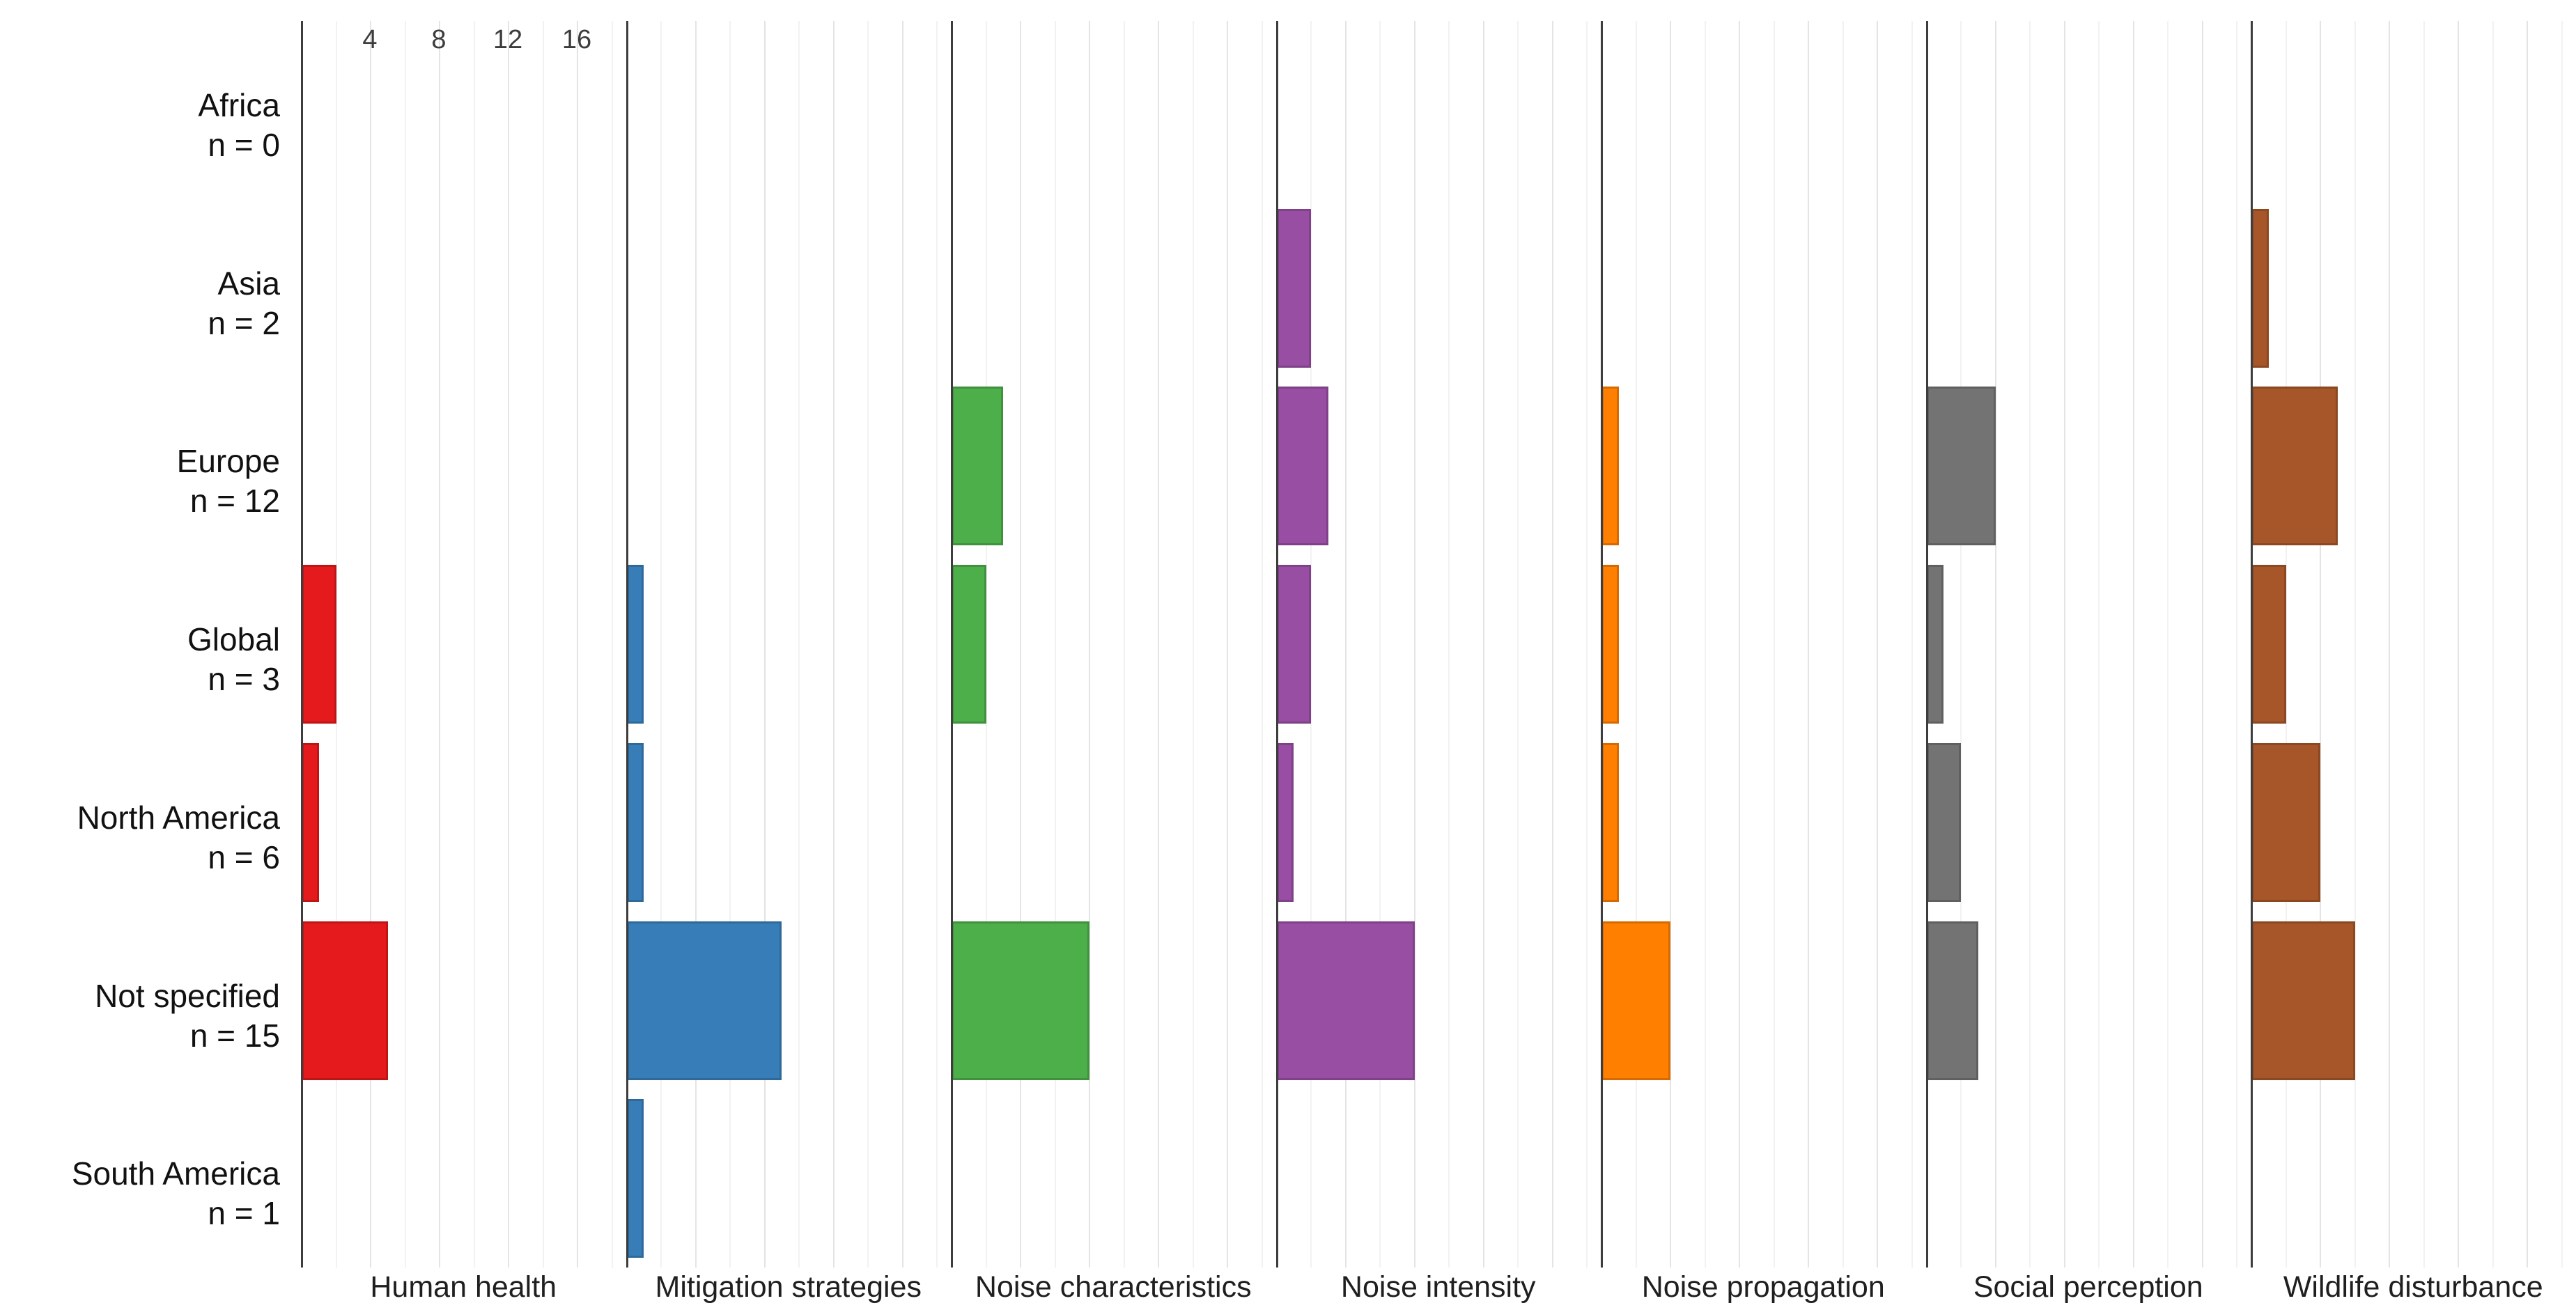 The width and height of the screenshot is (2576, 1310). What do you see at coordinates (2303, 1001) in the screenshot?
I see `bar-not-specified-wildlife-disturbance` at bounding box center [2303, 1001].